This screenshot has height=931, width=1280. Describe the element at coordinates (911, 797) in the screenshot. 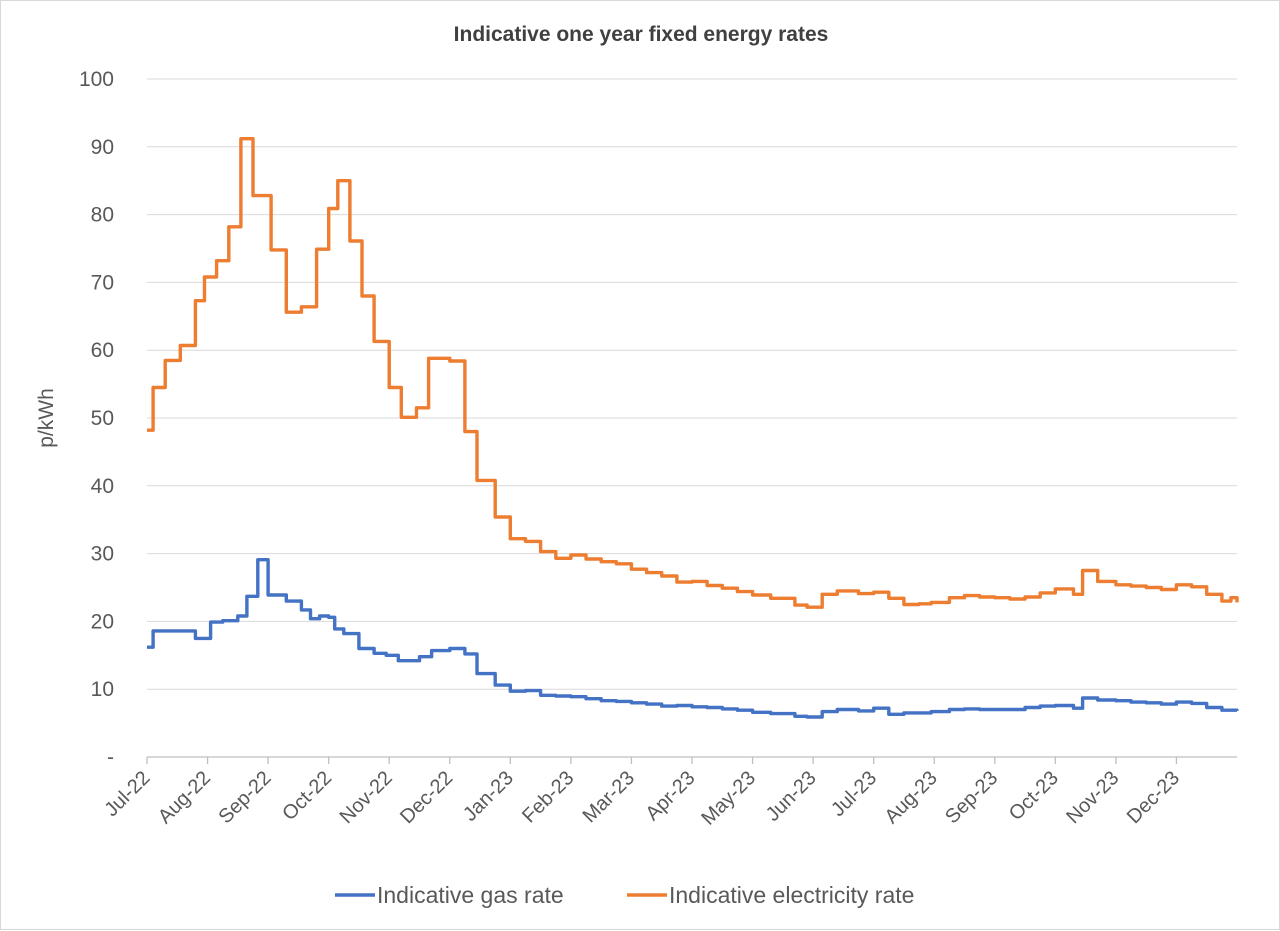

I see `x-tick-label: Aug-23` at that location.